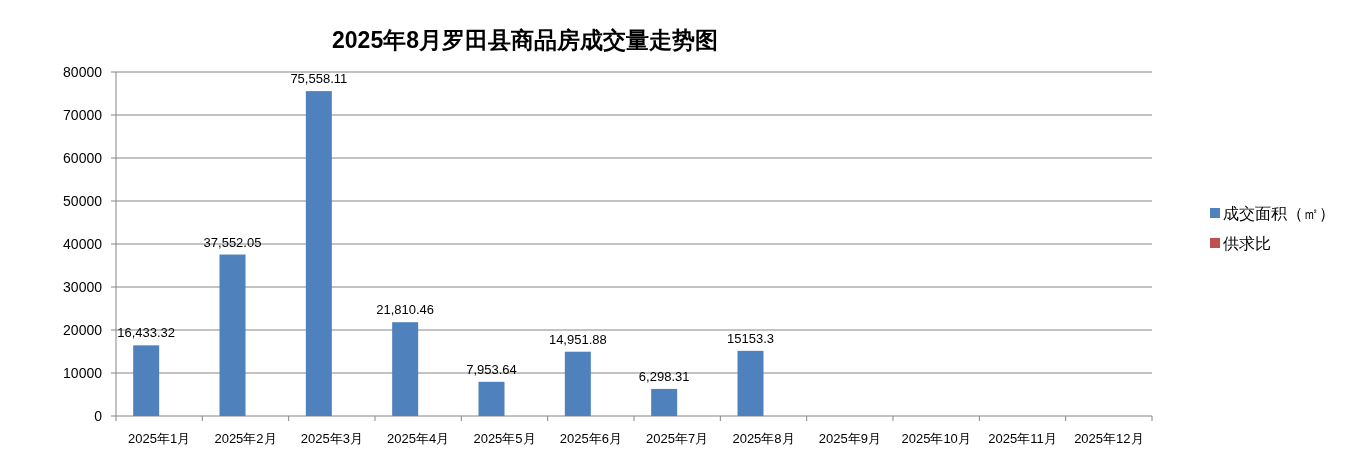  What do you see at coordinates (590, 438) in the screenshot?
I see `x-tick-label: 2025年6月` at bounding box center [590, 438].